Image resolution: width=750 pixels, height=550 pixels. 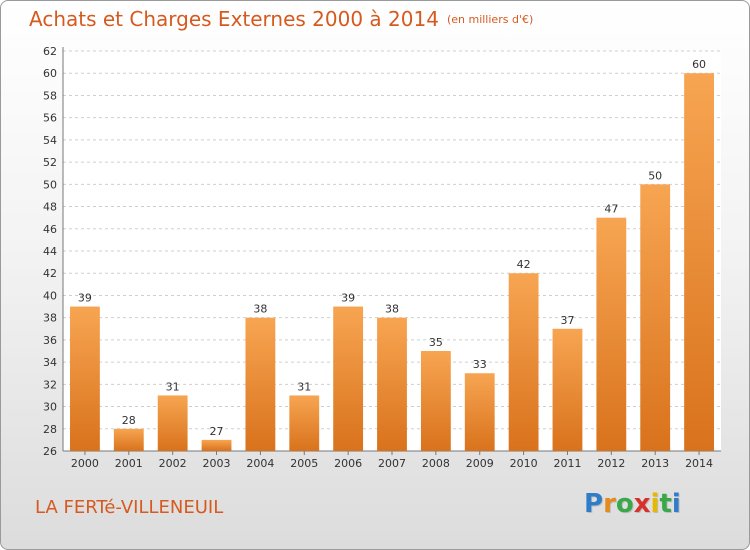 I want to click on bar-value-label: 35, so click(x=436, y=342).